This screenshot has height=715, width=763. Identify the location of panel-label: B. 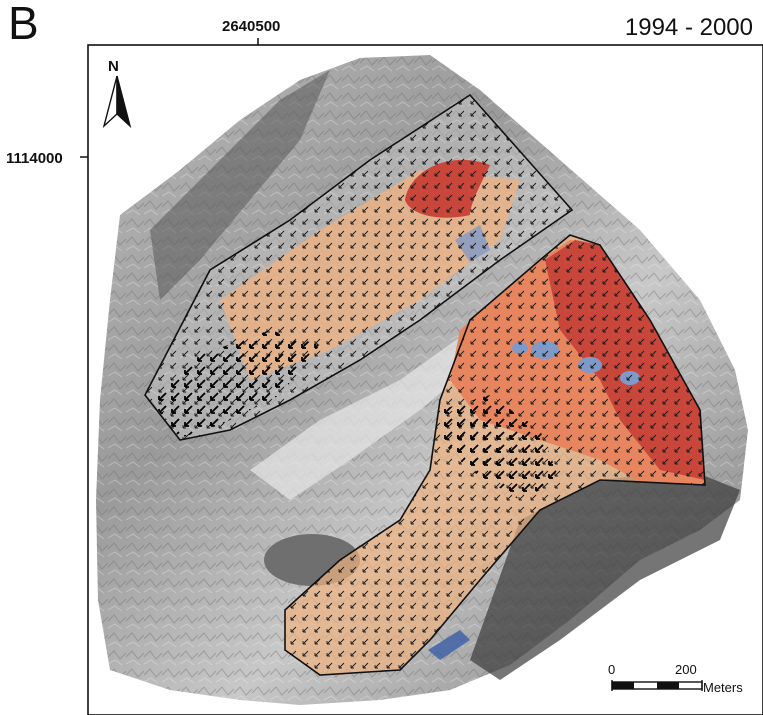
(23, 24).